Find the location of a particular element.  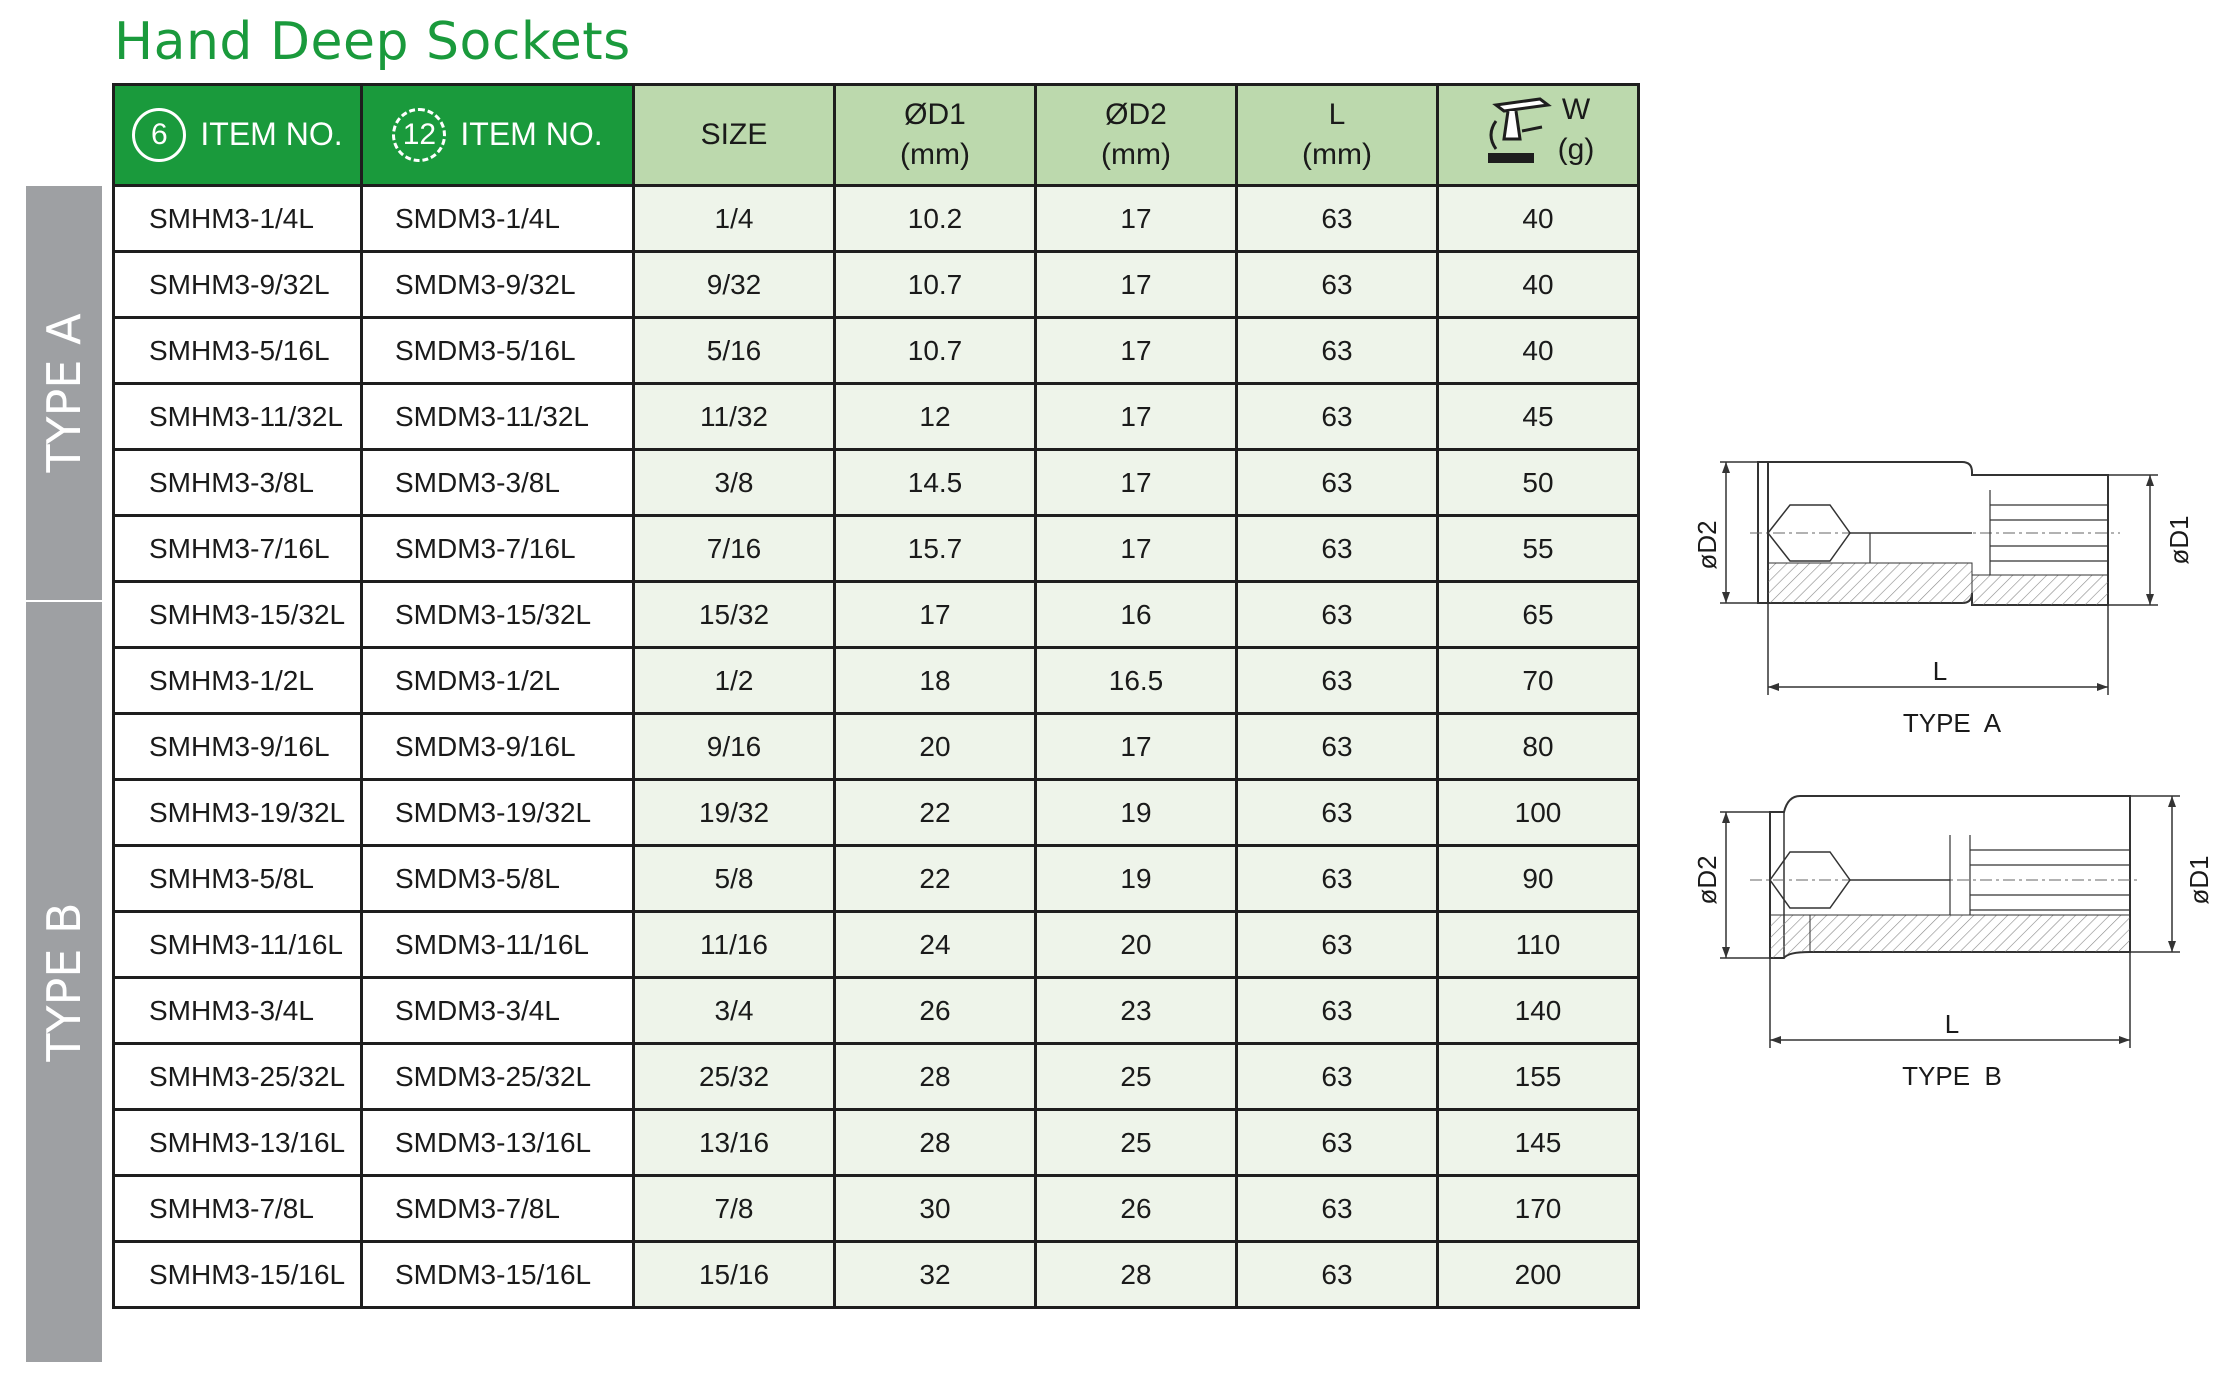

table-header-row: 6 ITEM NO. 12 ITEM NO. SIZE ØD1 (mm) ØD is located at coordinates (876, 135).